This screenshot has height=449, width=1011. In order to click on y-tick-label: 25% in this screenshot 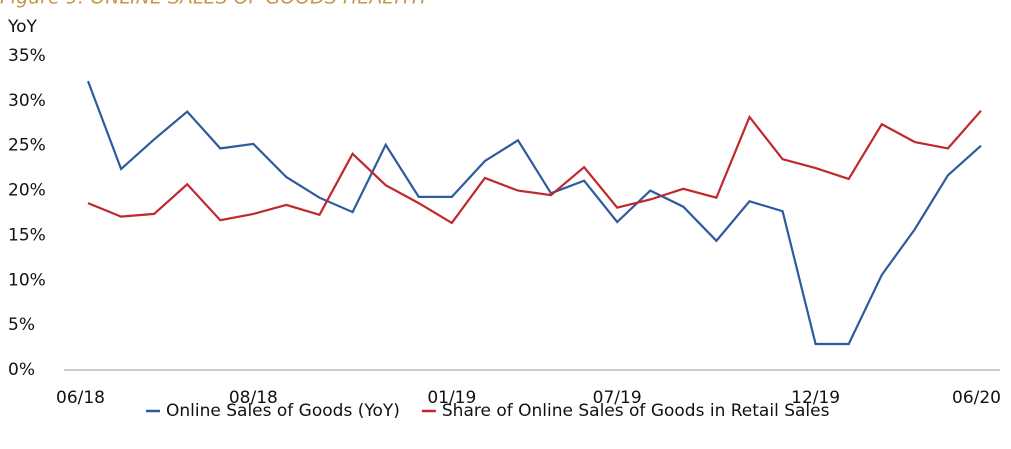, I will do `click(27, 146)`.